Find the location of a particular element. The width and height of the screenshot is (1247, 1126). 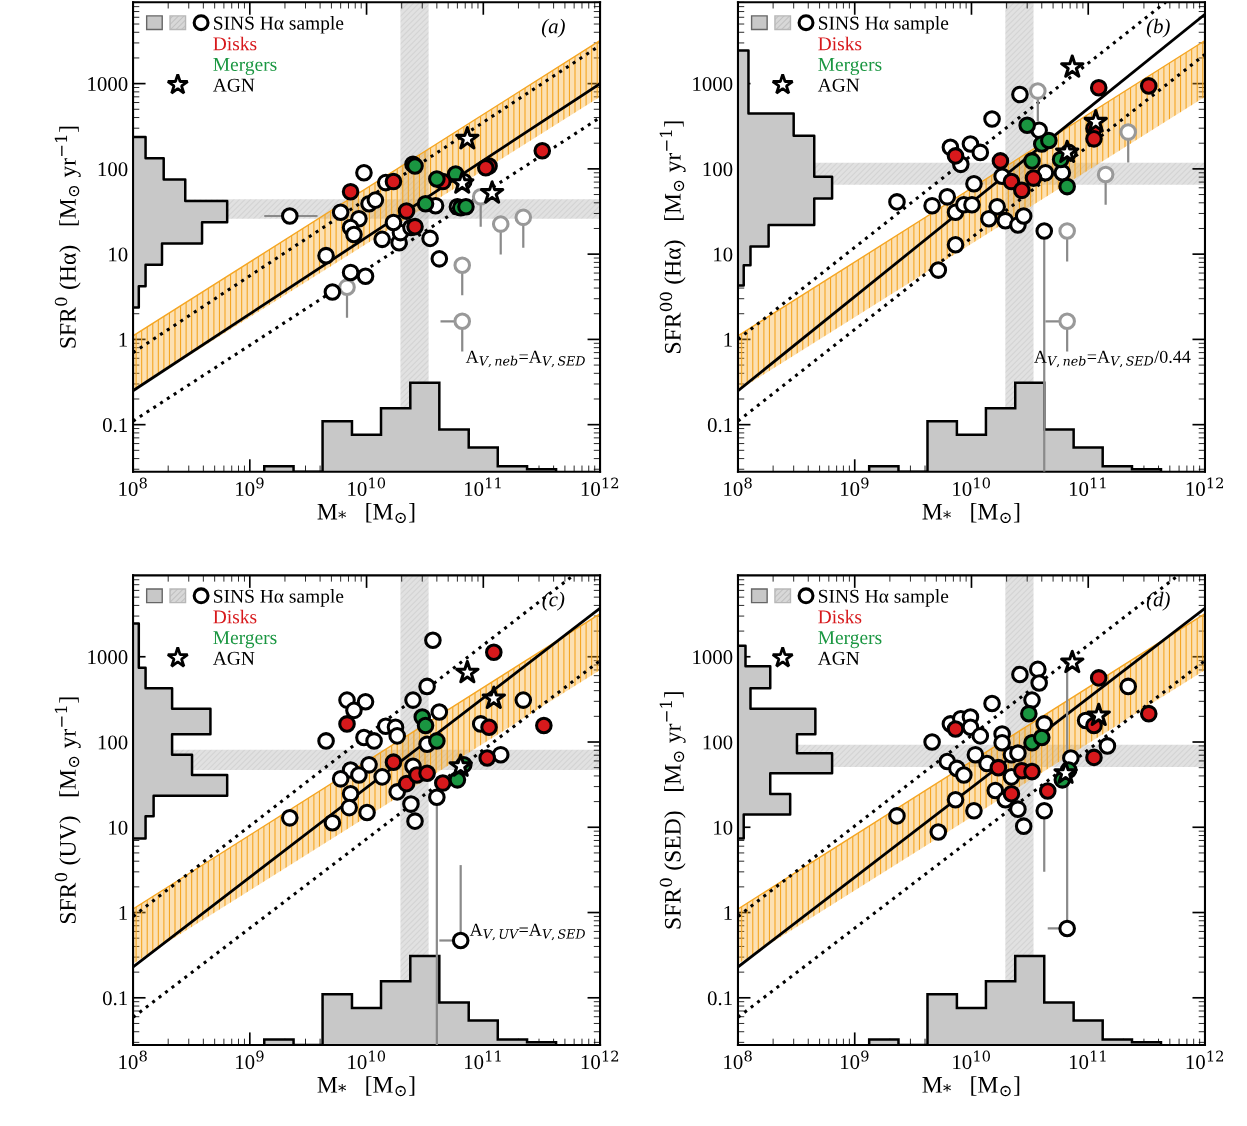

y-axis-title: SFR$^{00}$ (Hα) [M$_{⊙}$ yr$^{−1}$] is located at coordinates (672, 237).